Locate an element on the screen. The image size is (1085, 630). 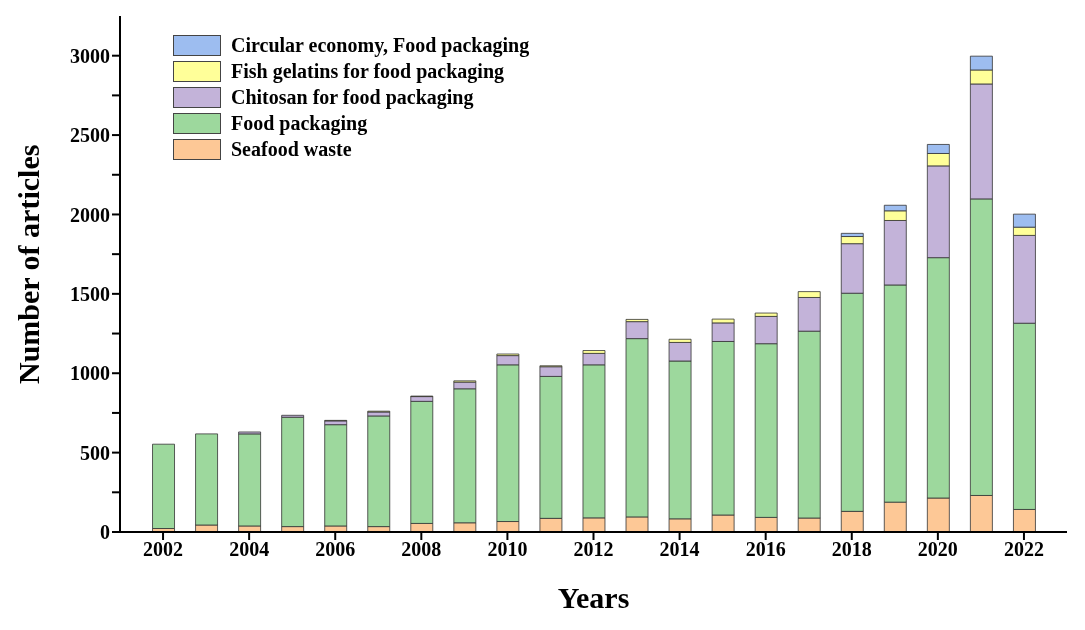
y-tick-label: 0 is located at coordinates (105, 532).